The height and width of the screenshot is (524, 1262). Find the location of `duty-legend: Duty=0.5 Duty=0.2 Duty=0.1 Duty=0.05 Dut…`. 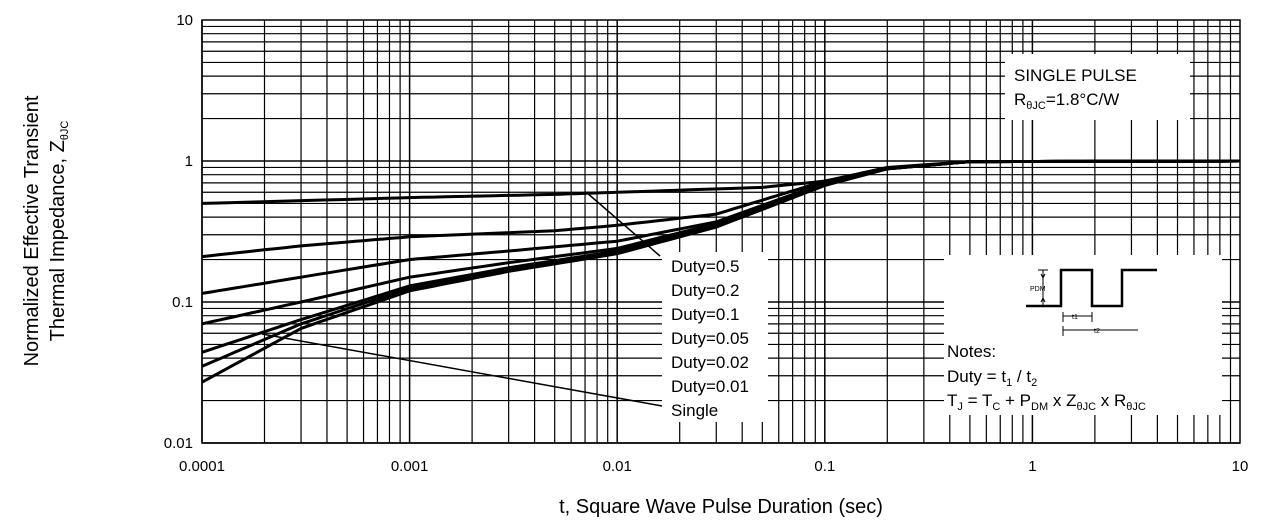

duty-legend: Duty=0.5 Duty=0.2 Duty=0.1 Duty=0.05 Dut… is located at coordinates (715, 337).